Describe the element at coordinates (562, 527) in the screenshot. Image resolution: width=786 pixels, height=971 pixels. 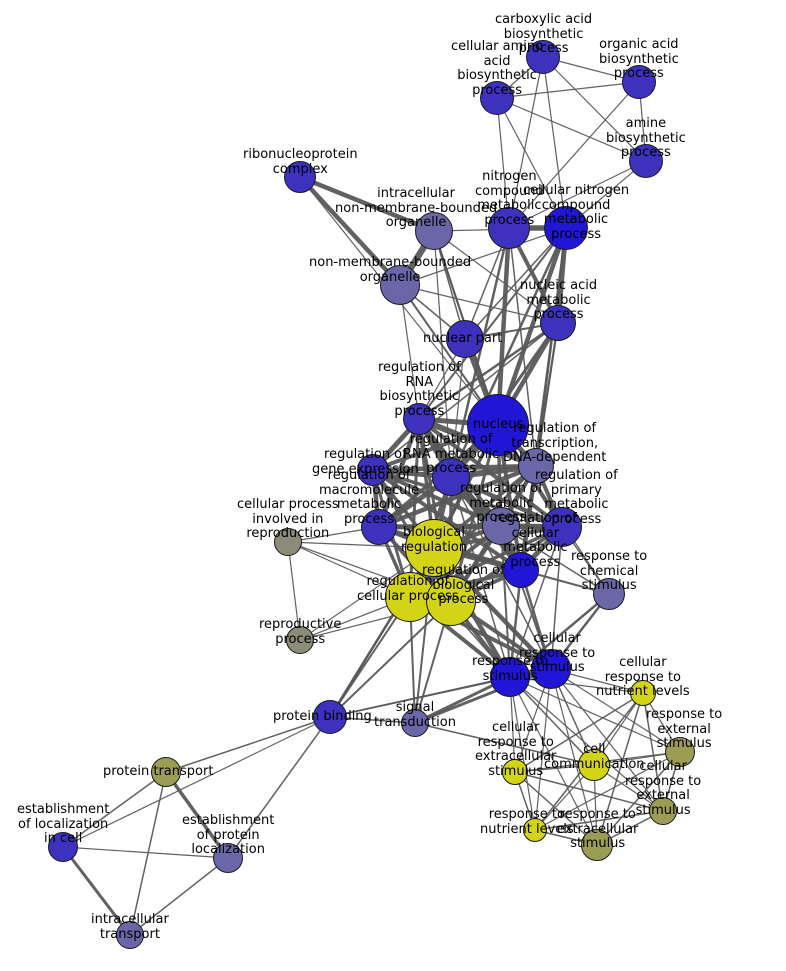
I see `graph-node-regulation-of-primary-metabolic-process` at that location.